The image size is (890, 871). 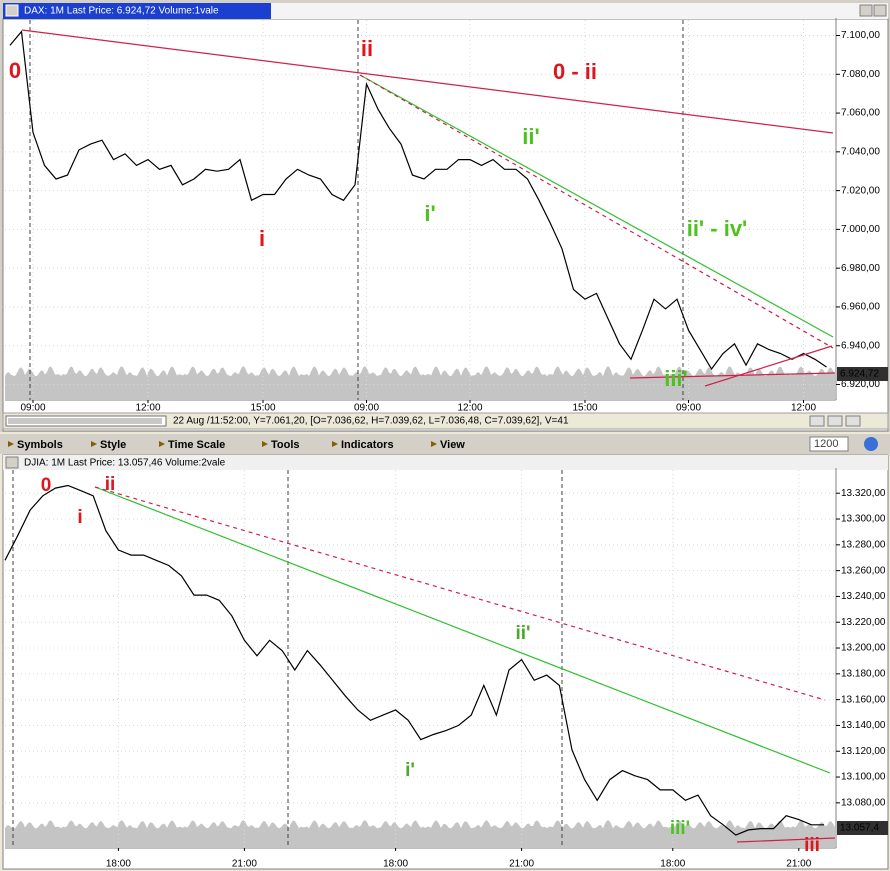 What do you see at coordinates (863, 596) in the screenshot?
I see `y-tick-label: 13.240,00` at bounding box center [863, 596].